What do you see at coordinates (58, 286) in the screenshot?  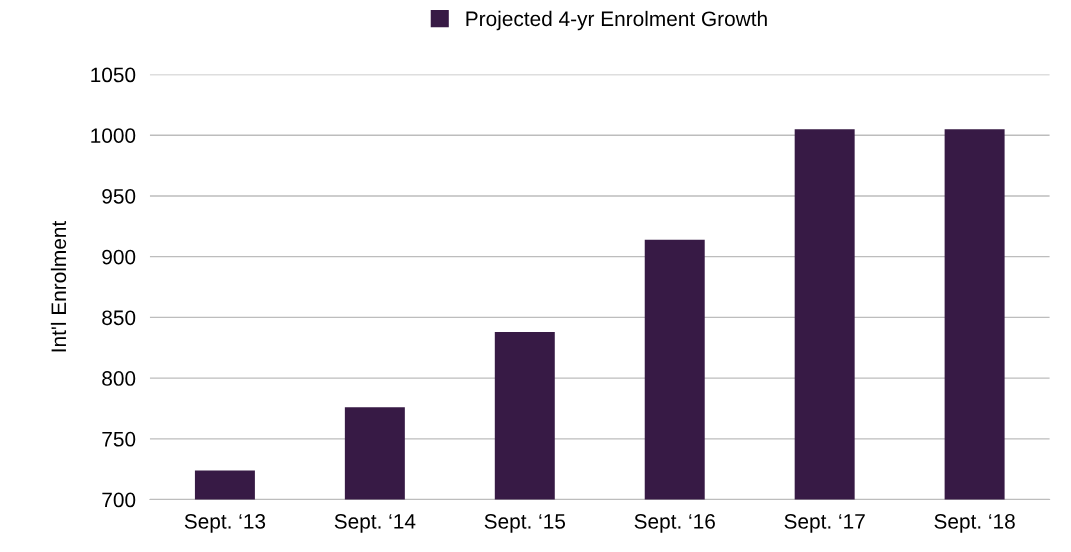 I see `y-axis-title: Int'l Enrolment` at bounding box center [58, 286].